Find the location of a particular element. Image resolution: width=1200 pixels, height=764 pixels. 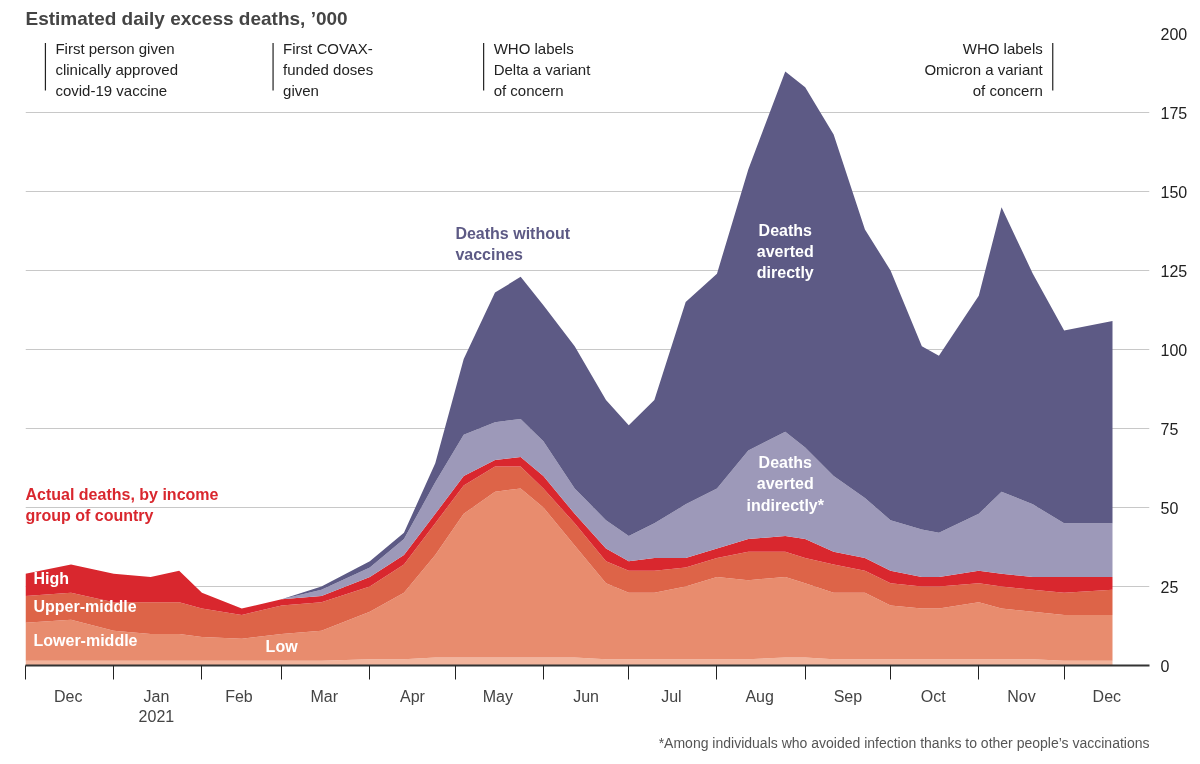

x-tick-label: May is located at coordinates (497, 696).